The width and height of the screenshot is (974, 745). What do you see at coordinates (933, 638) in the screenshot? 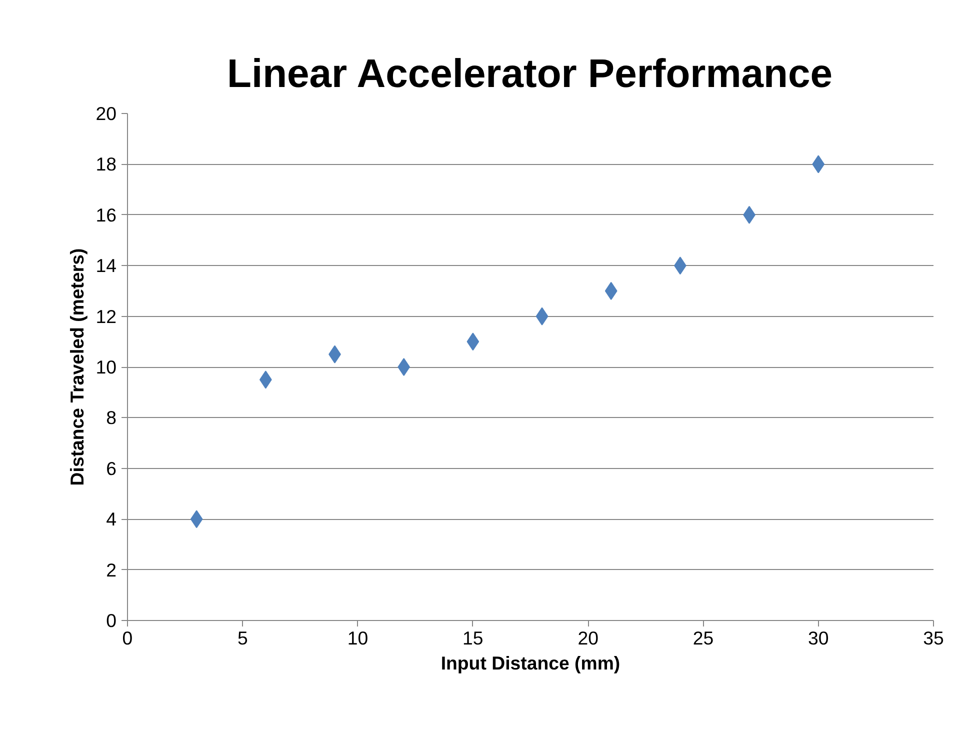
I see `x-tick-label: 35` at bounding box center [933, 638].